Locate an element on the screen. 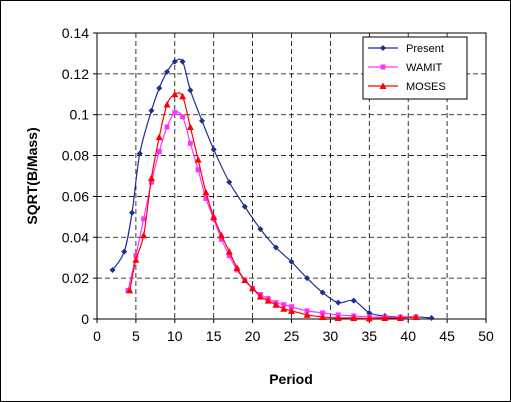 The image size is (511, 402). x-tick-label: 30 is located at coordinates (331, 336).